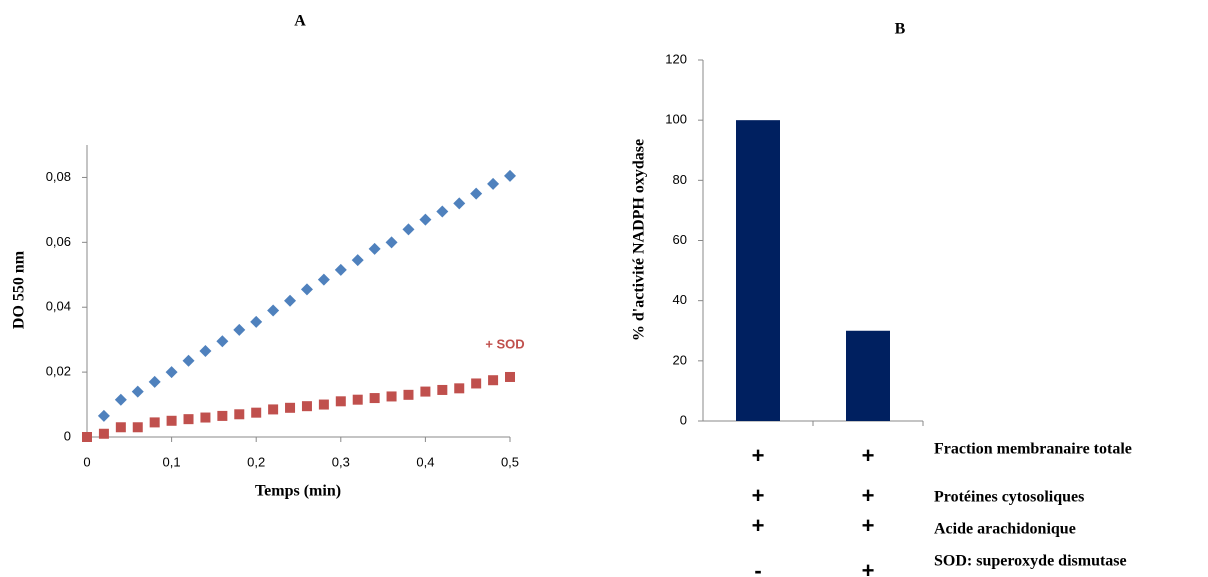  What do you see at coordinates (680, 359) in the screenshot?
I see `y-tick-label: 20` at bounding box center [680, 359].